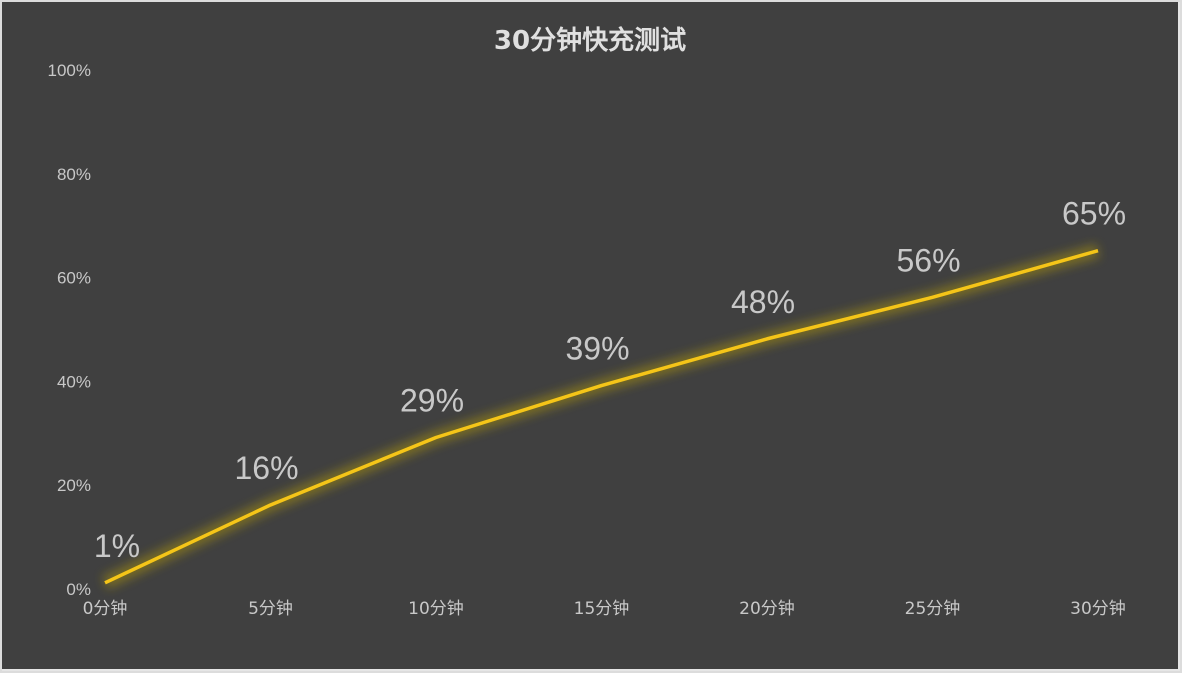  I want to click on y-tick-label: 60%, so click(74, 278).